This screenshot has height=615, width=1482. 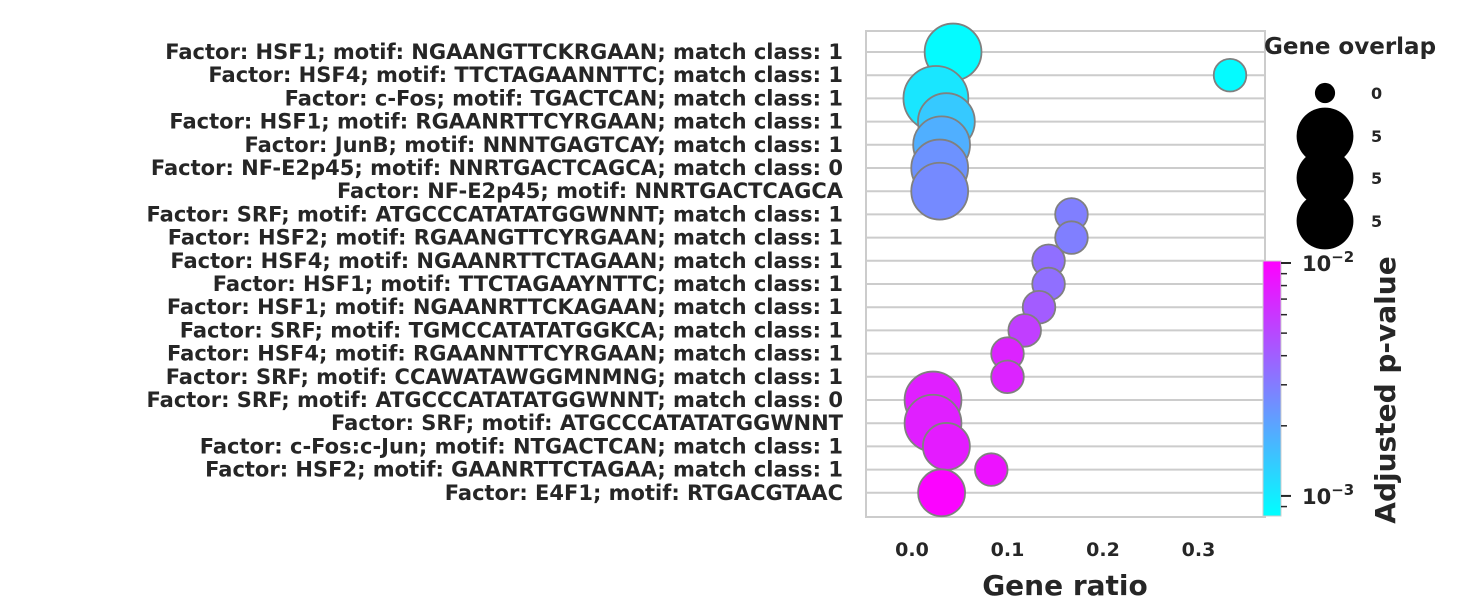 I want to click on x-axis-label: Gene ratio, so click(x=1065, y=585).